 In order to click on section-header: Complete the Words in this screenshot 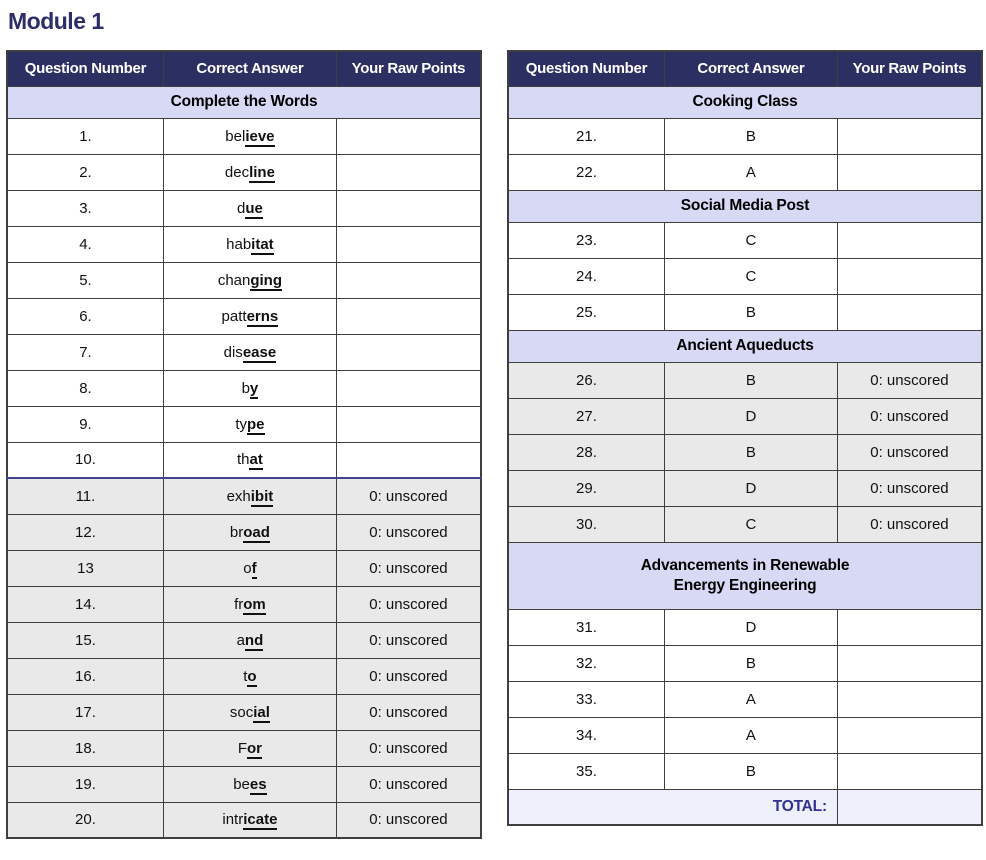, I will do `click(244, 102)`.